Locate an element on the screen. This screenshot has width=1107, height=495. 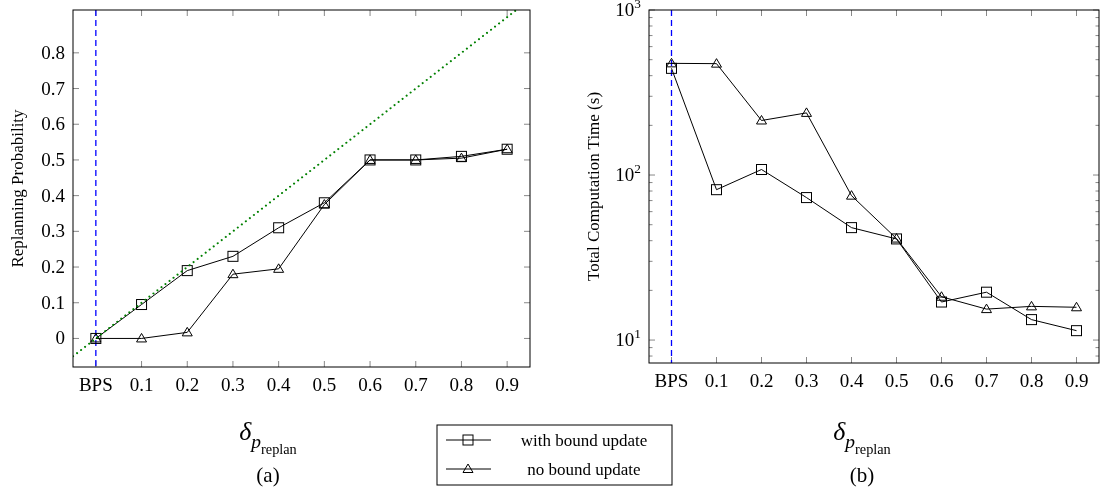
text: (b) is located at coordinates (862, 475).